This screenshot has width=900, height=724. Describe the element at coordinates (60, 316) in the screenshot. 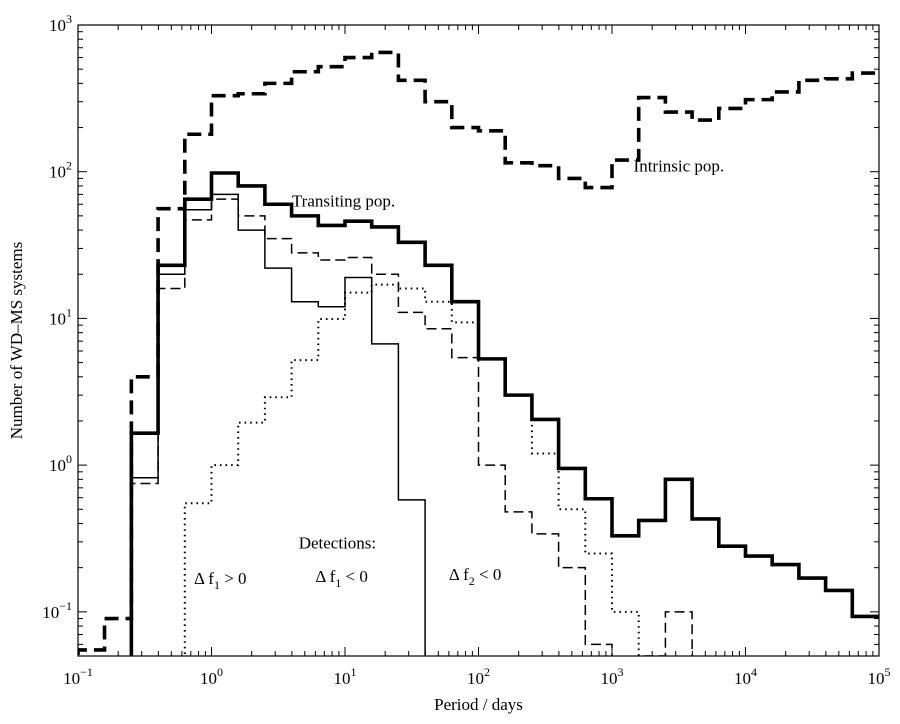

I see `y-tick-label: 10¹` at that location.